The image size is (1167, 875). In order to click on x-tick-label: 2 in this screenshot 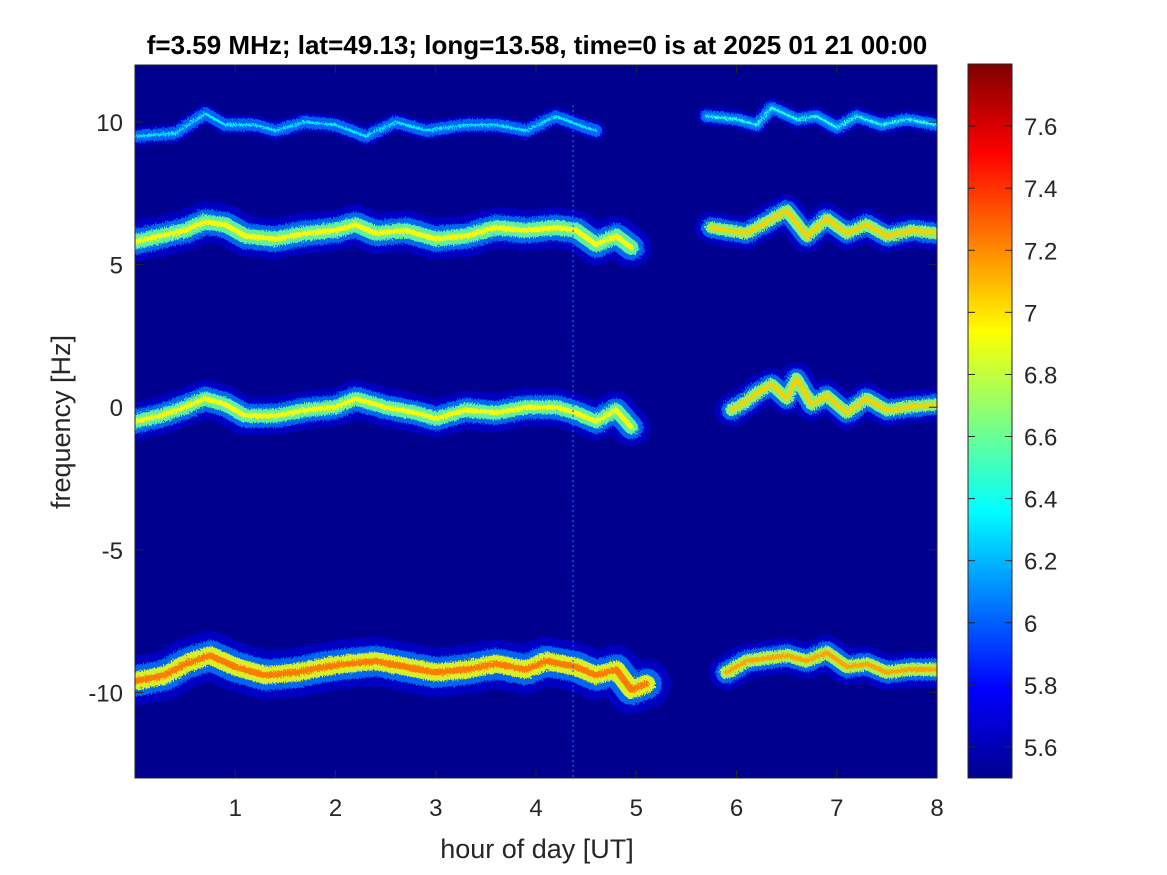, I will do `click(335, 808)`.